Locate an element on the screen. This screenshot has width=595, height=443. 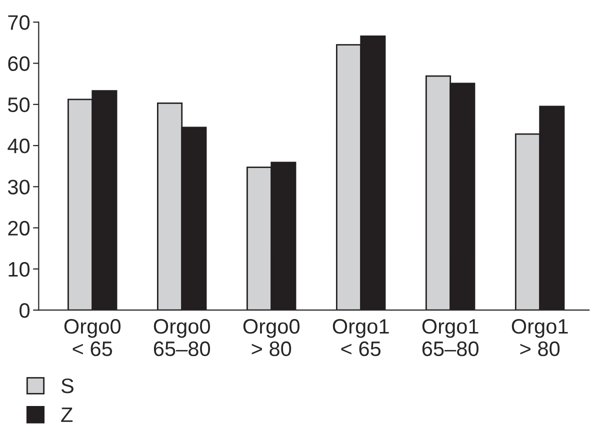
x-tick-label: Orgo1 < 65 is located at coordinates (360, 337).